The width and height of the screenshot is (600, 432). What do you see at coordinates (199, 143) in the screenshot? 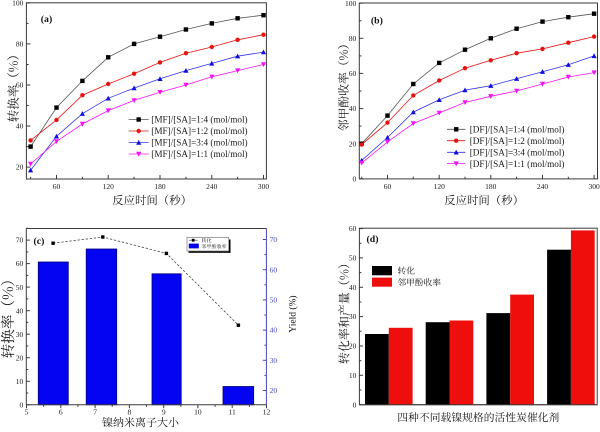
I see `svg-text: [MF]/[SA]=3:4 (mol/mol)` at bounding box center [199, 143].